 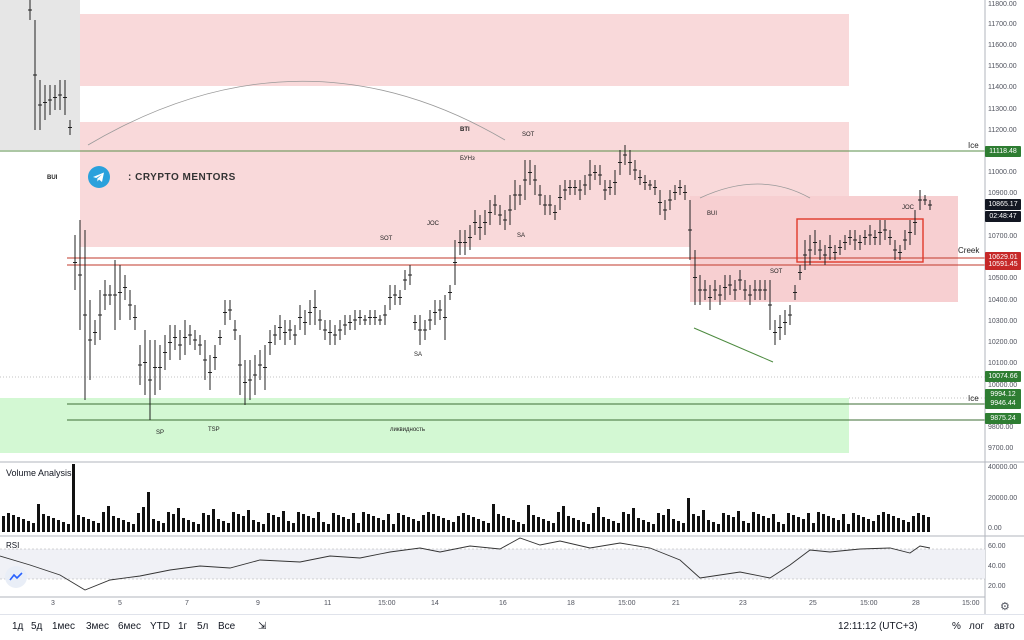 I want to click on label-liquidity: ликвидность, so click(x=408, y=430).